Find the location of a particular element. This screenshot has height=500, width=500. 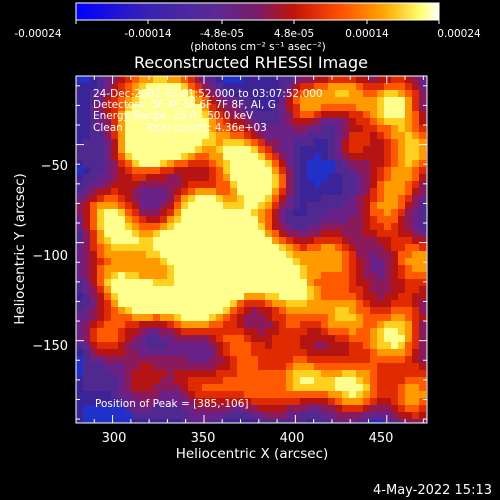

x-tick-label: 400 is located at coordinates (292, 438).